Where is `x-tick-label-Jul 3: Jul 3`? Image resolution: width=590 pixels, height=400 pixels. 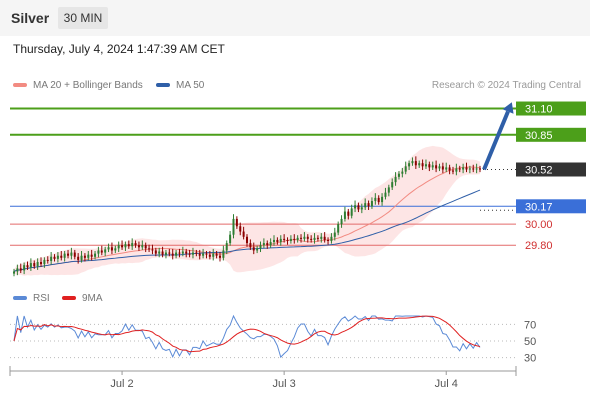 x-tick-label-Jul 3: Jul 3 is located at coordinates (284, 384).